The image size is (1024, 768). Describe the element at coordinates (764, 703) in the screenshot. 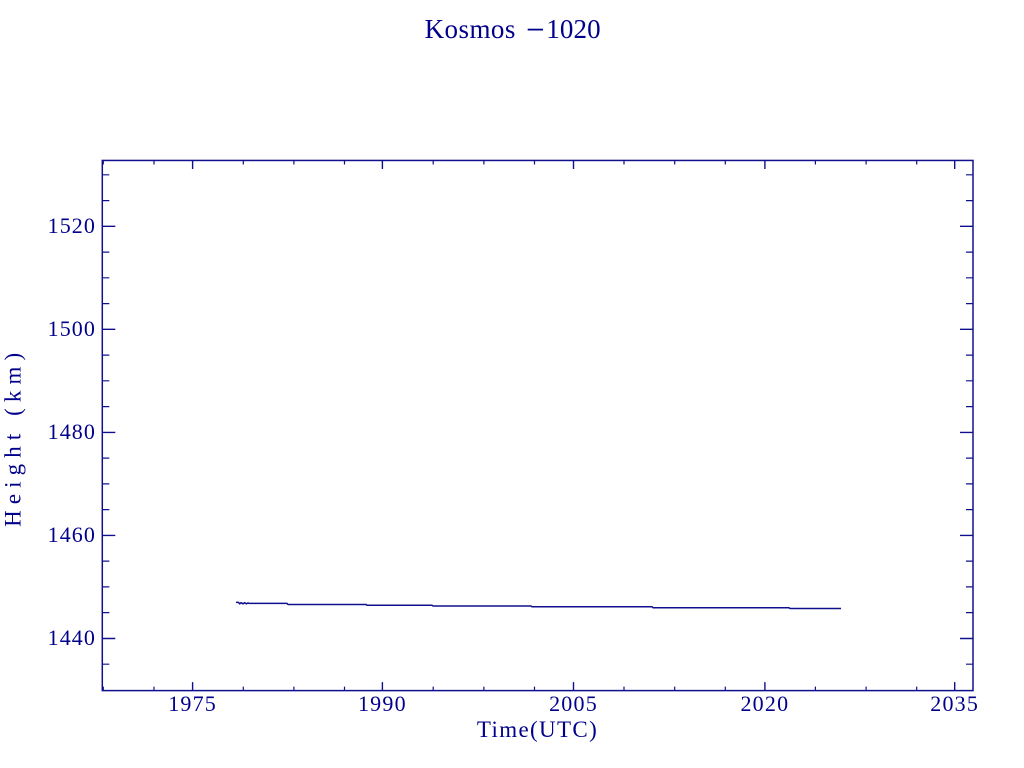

I see `svg-text: 2020` at that location.